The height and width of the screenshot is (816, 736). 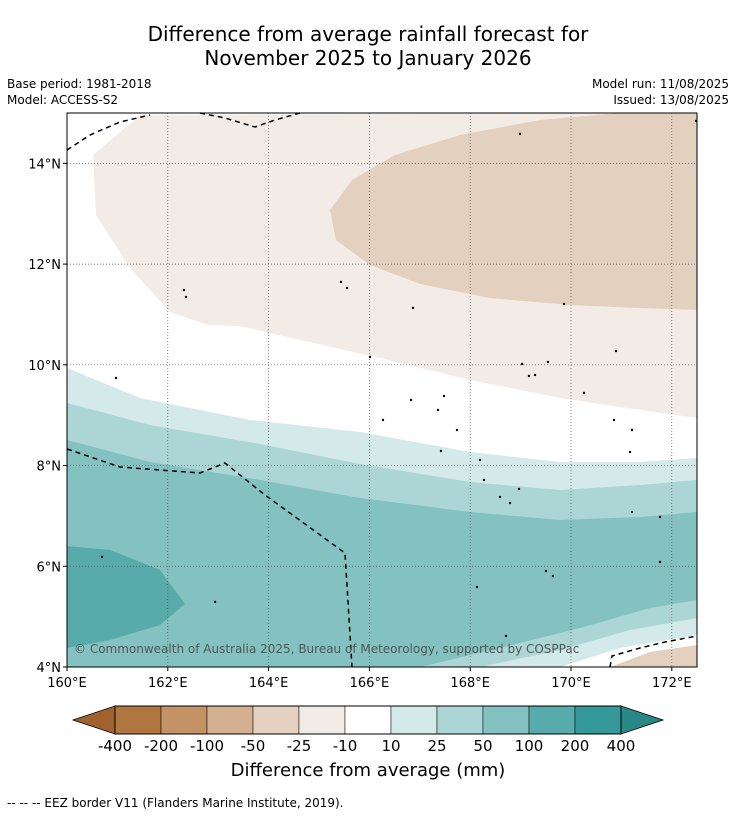 What do you see at coordinates (49, 467) in the screenshot?
I see `lat-tick-label: 8°N` at bounding box center [49, 467].